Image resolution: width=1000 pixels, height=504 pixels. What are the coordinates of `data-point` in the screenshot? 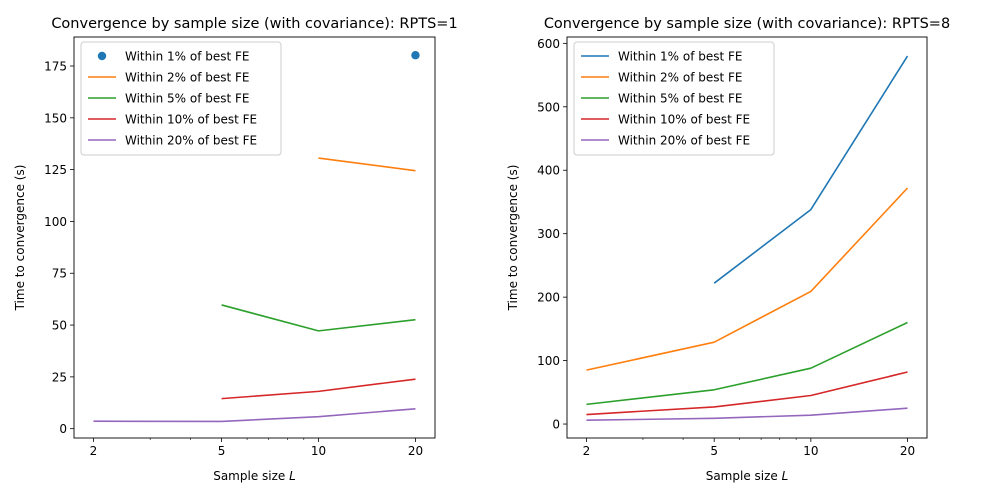 It's located at (415, 55).